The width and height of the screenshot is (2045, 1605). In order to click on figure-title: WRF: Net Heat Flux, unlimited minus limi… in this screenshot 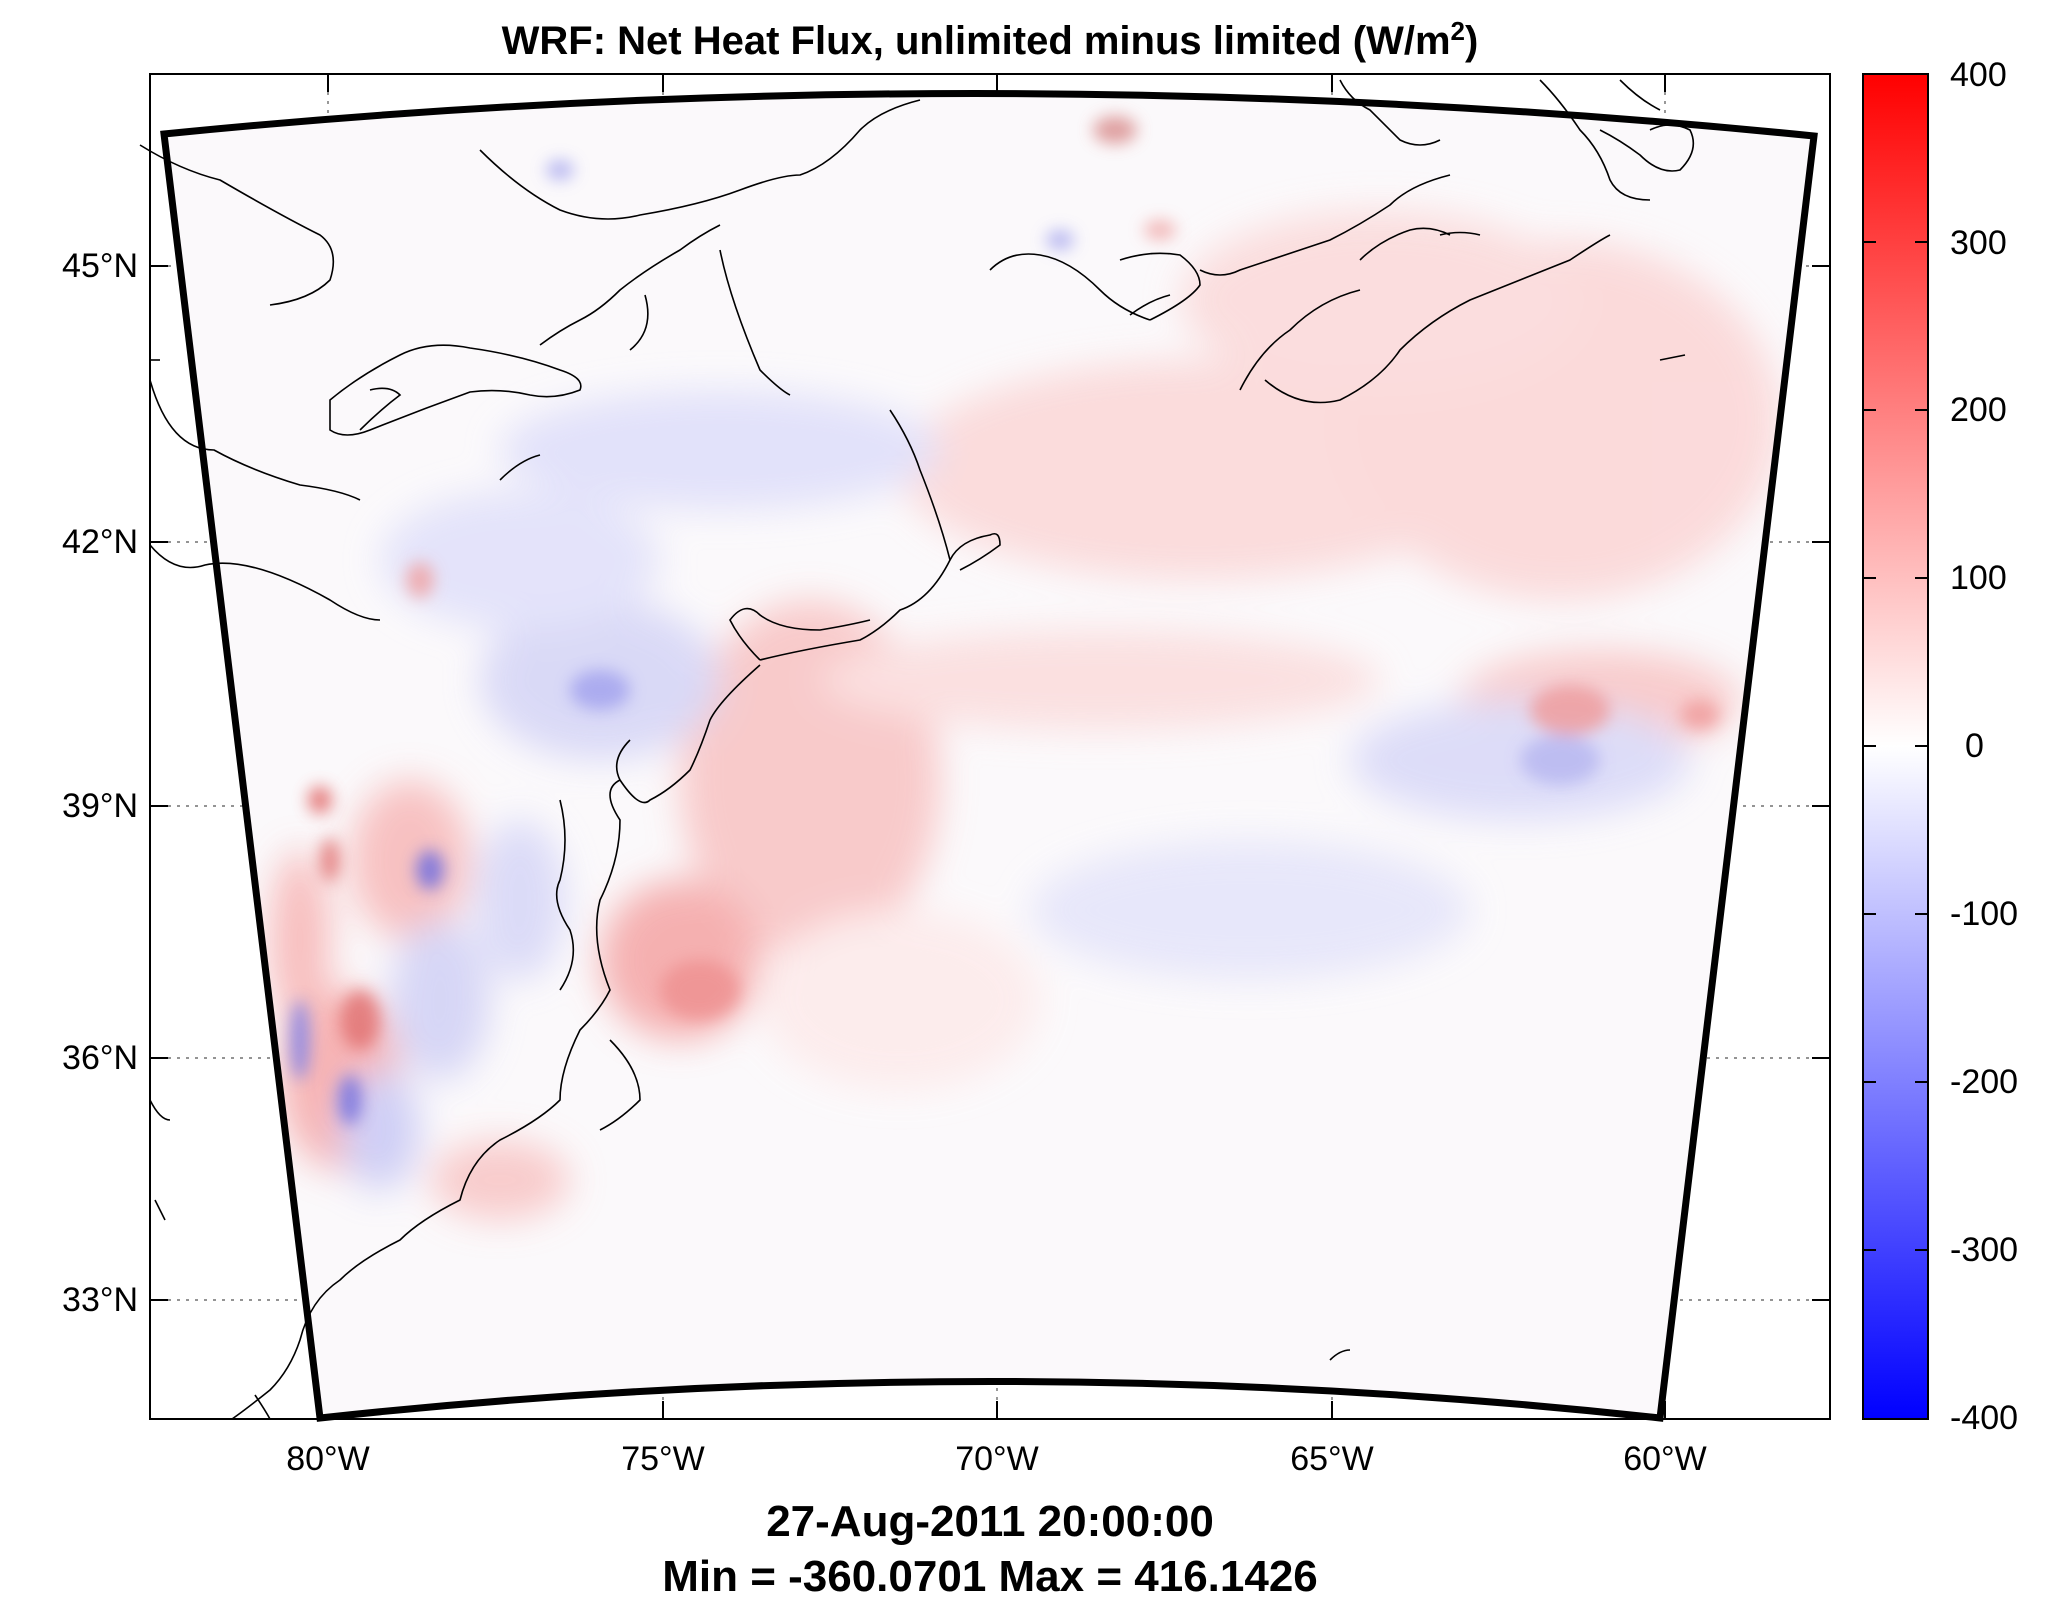, I will do `click(990, 39)`.